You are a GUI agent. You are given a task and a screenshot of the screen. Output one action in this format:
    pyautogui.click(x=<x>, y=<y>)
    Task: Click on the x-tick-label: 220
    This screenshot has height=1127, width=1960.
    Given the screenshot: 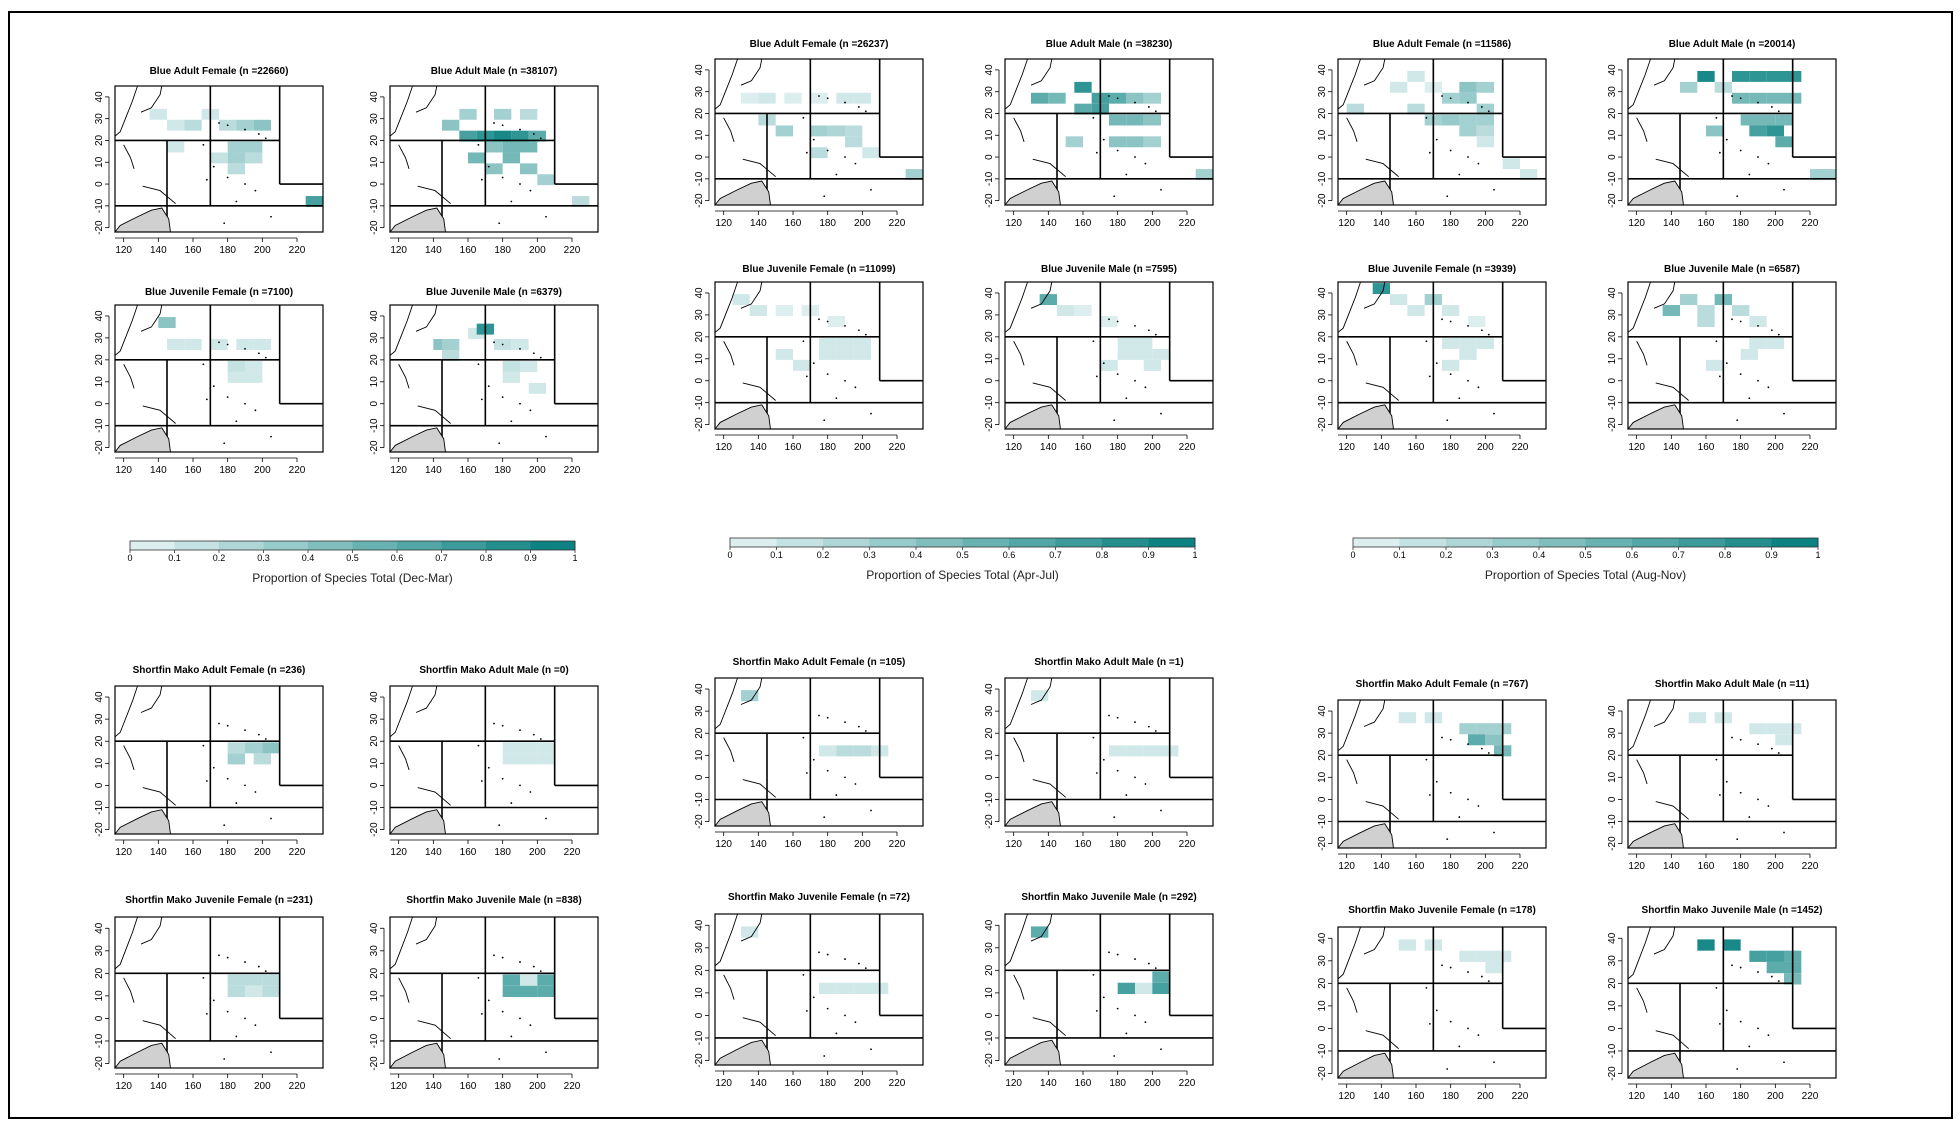 What is the action you would take?
    pyautogui.click(x=297, y=250)
    